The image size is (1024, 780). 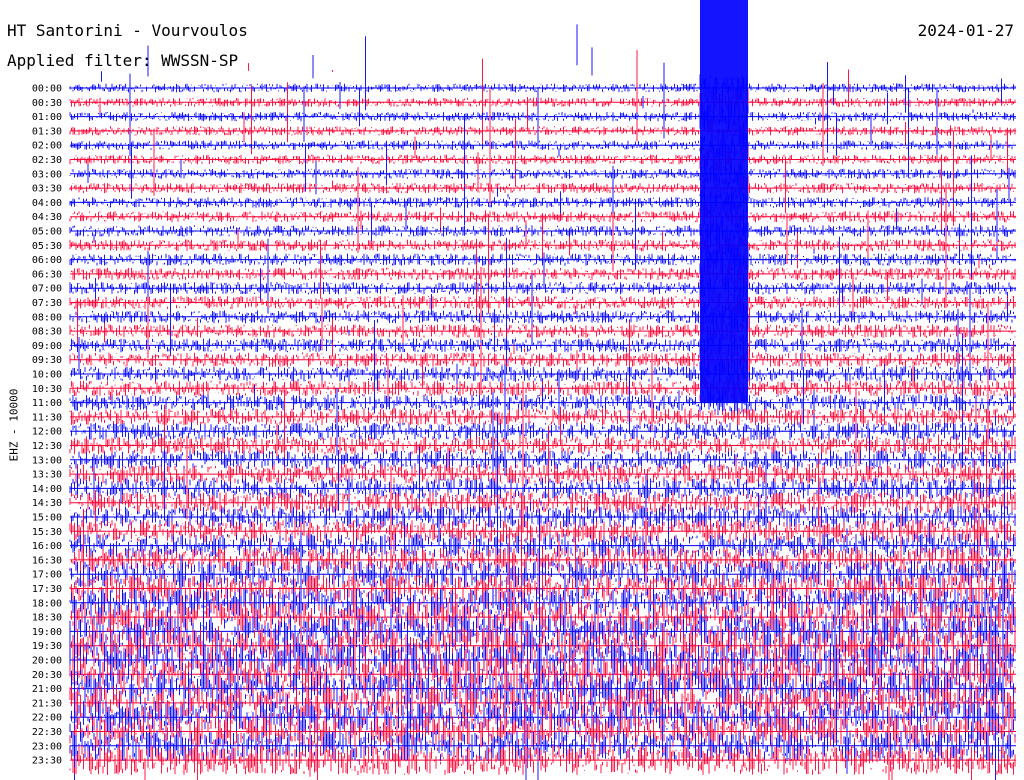 I want to click on time-tick-label: 01:00, so click(x=47, y=117).